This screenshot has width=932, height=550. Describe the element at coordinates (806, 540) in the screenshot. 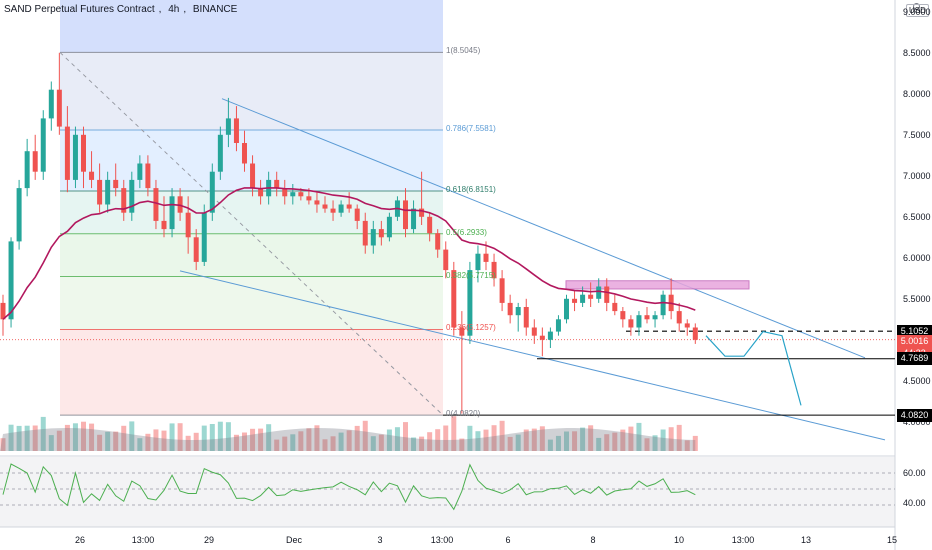

I see `time-tick-label: 13` at that location.